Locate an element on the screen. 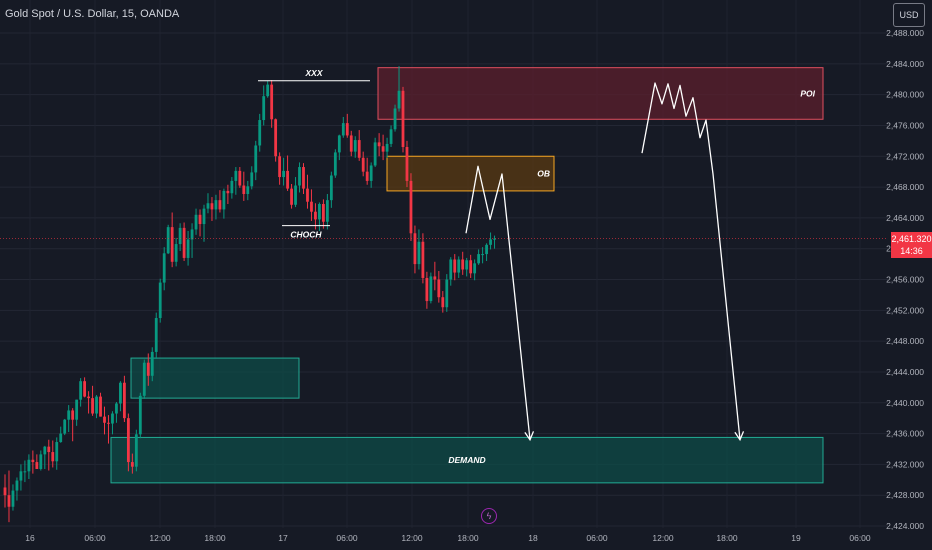  lightning-icon: ϟ is located at coordinates (489, 516).